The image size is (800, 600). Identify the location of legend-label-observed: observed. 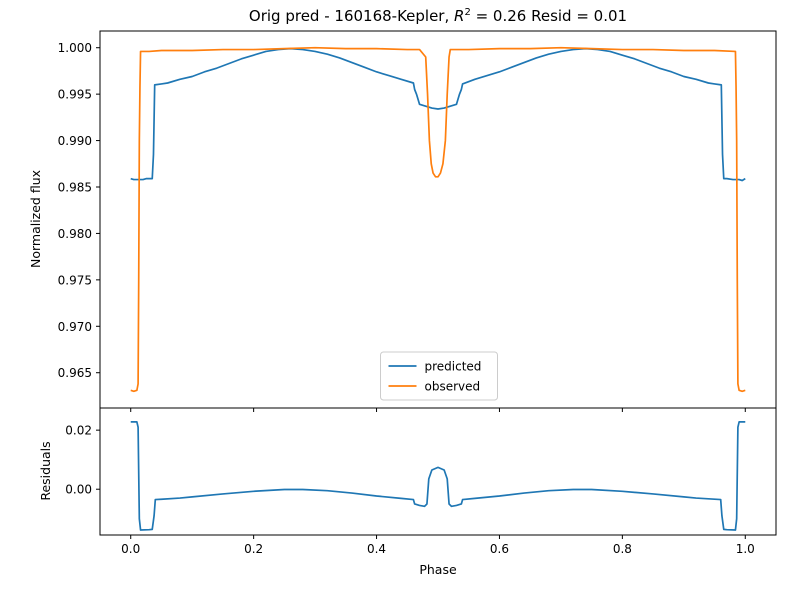
(453, 387).